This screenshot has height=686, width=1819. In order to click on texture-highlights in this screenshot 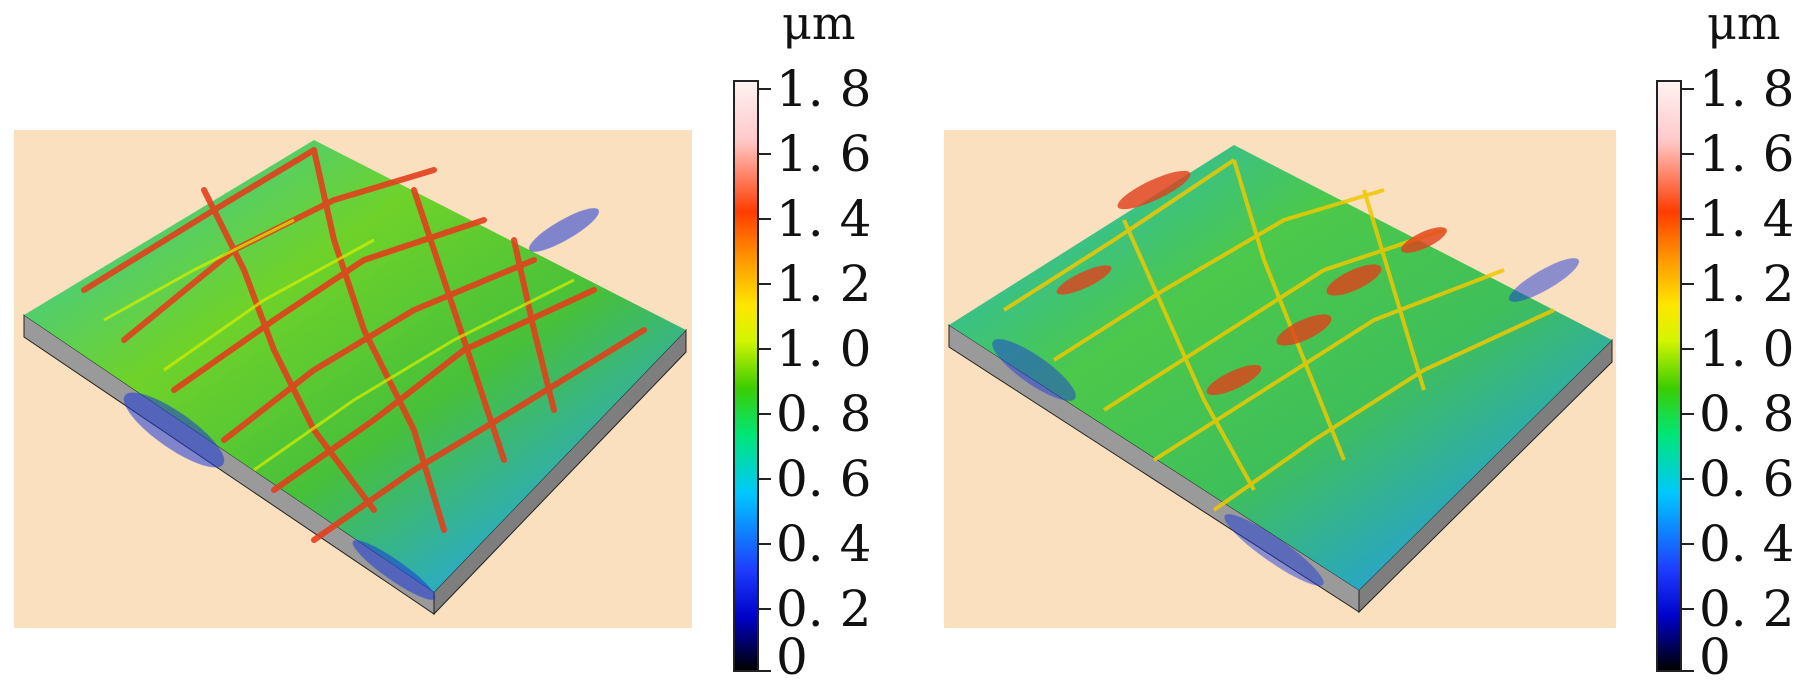, I will do `click(339, 345)`.